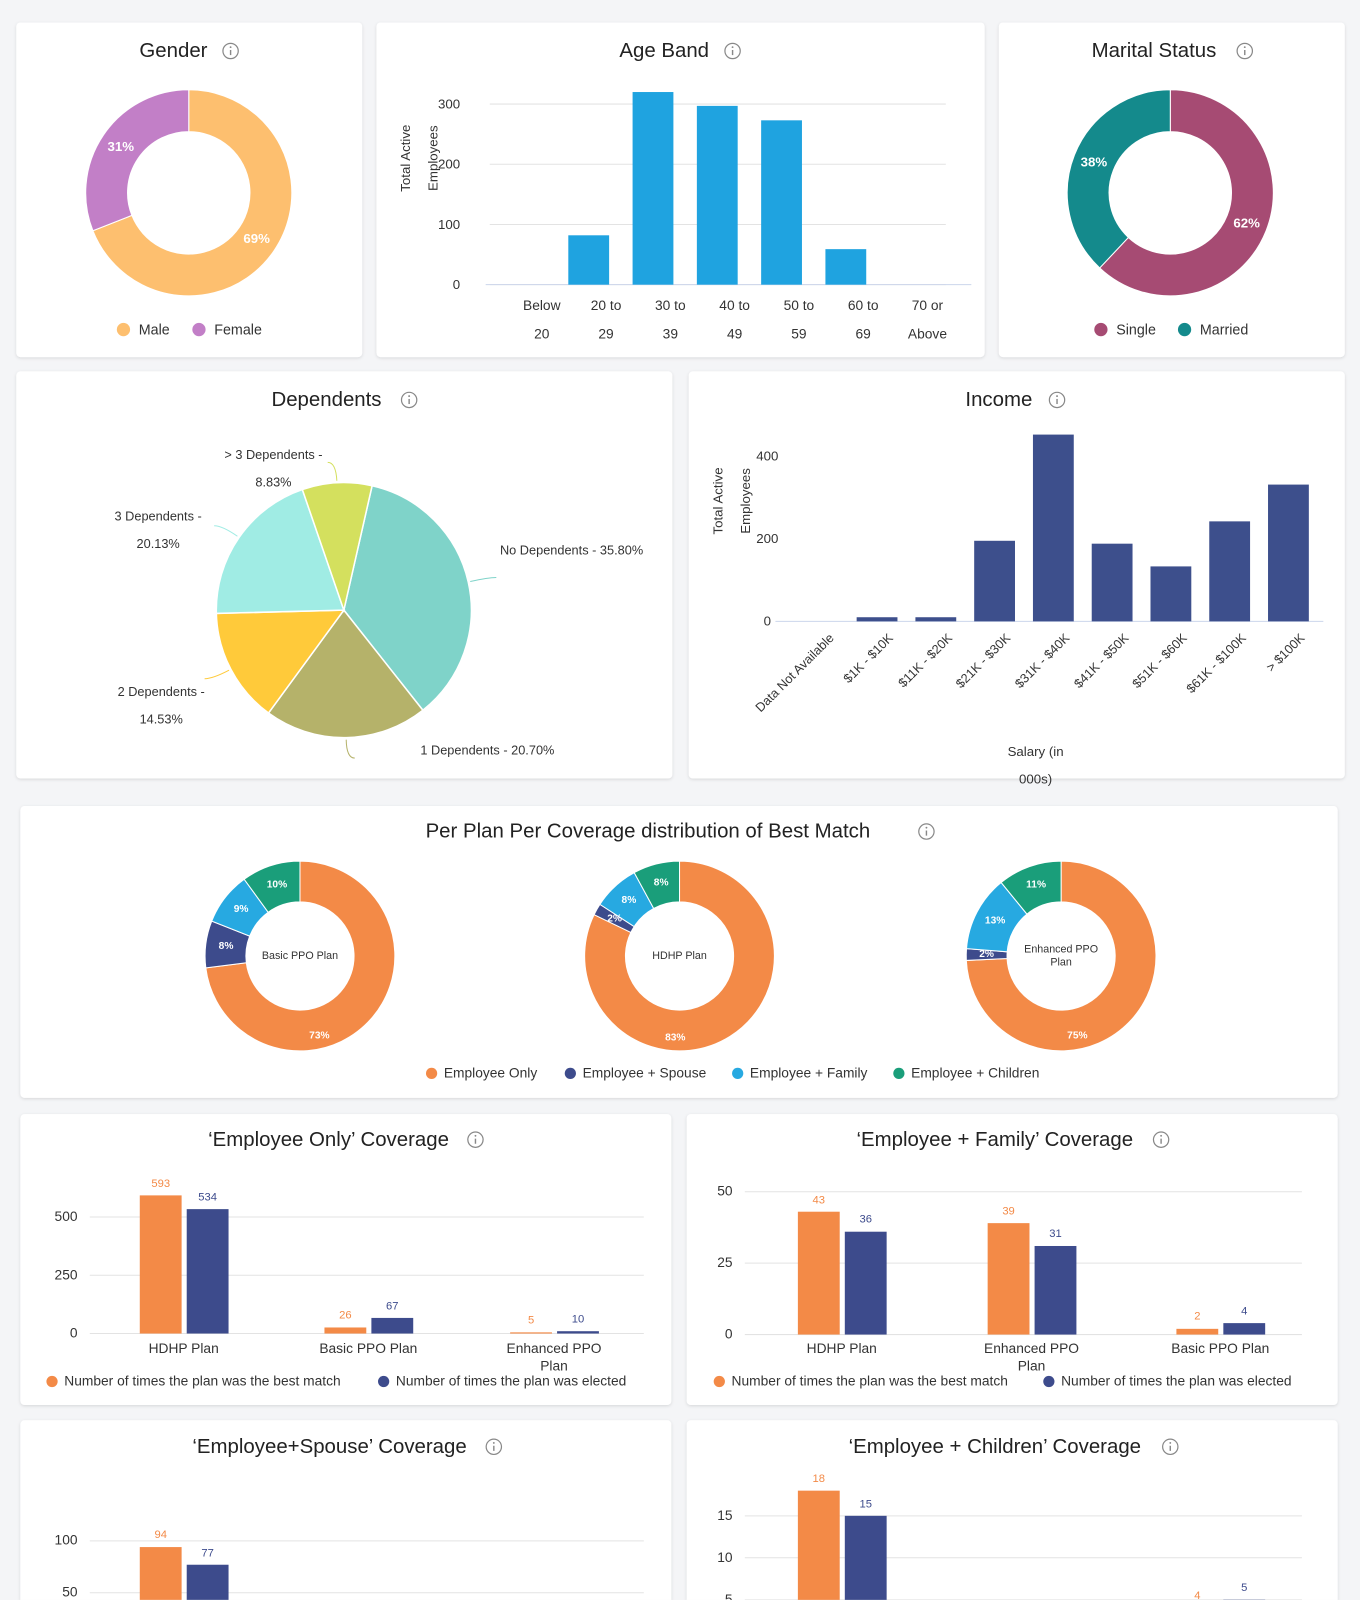 This screenshot has height=1600, width=1360. What do you see at coordinates (675, 1038) in the screenshot?
I see `slice-label: 83%` at bounding box center [675, 1038].